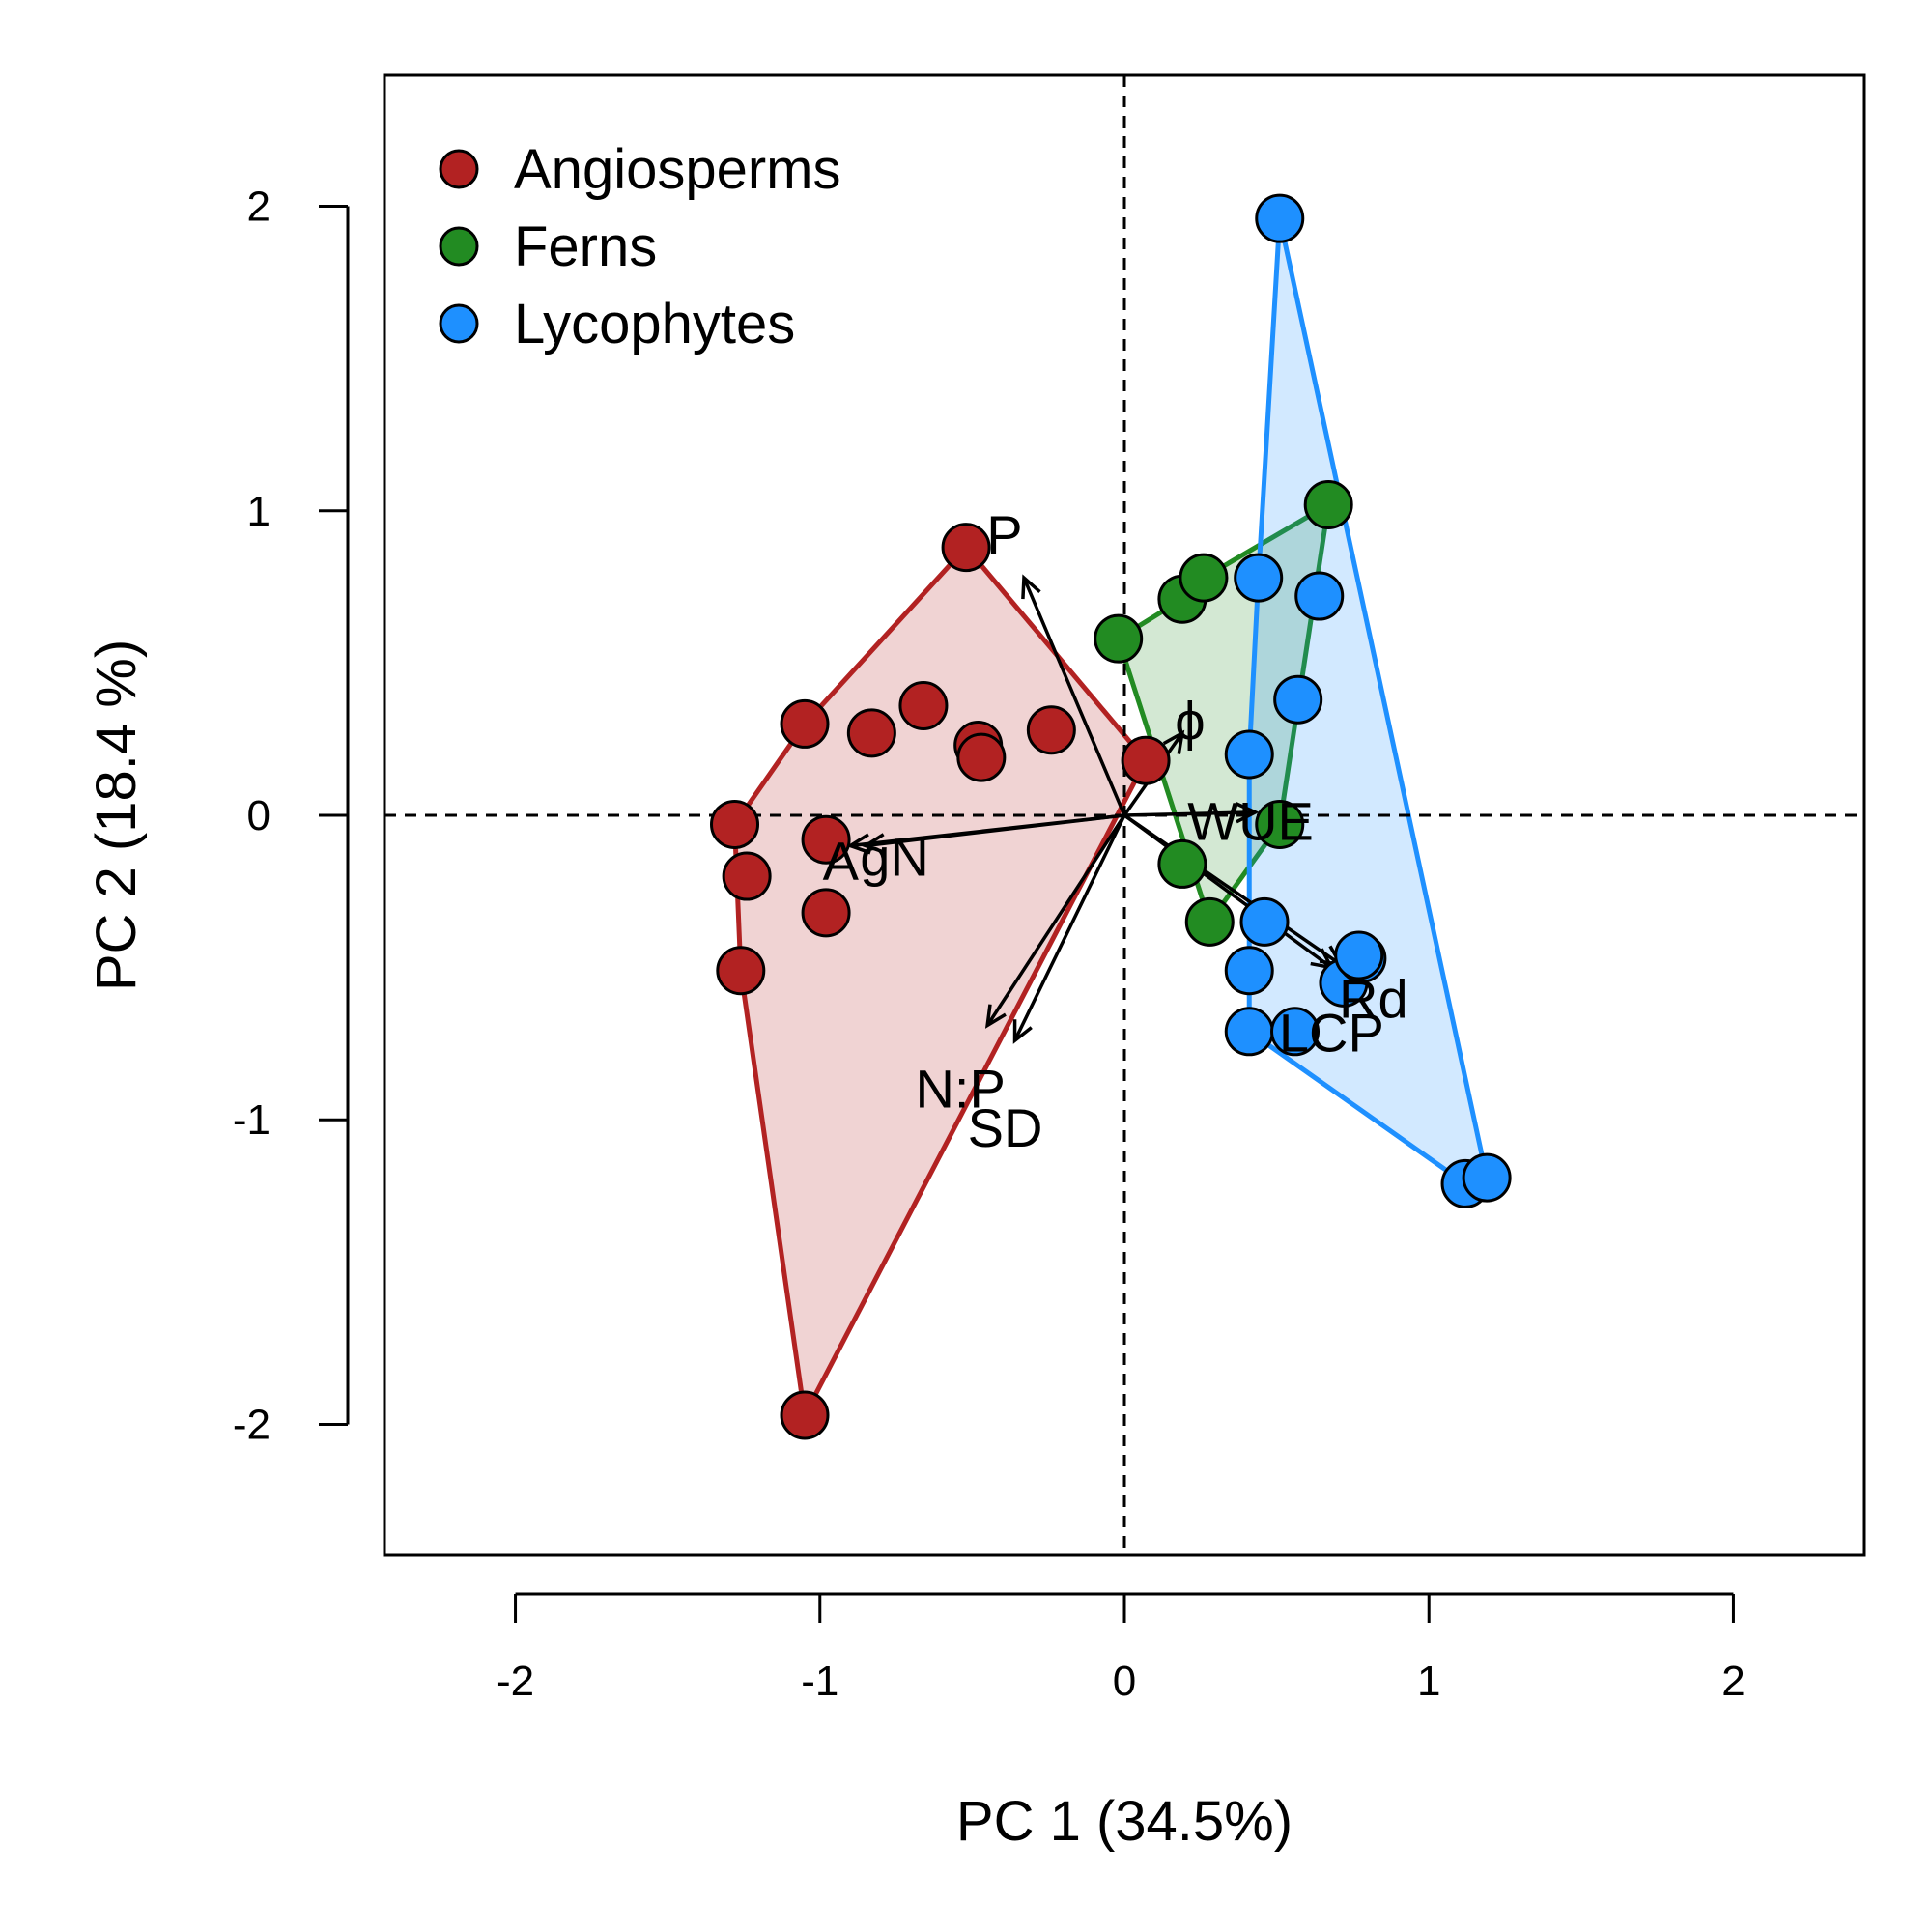  I want to click on x-tick-label: -2, so click(515, 1681).